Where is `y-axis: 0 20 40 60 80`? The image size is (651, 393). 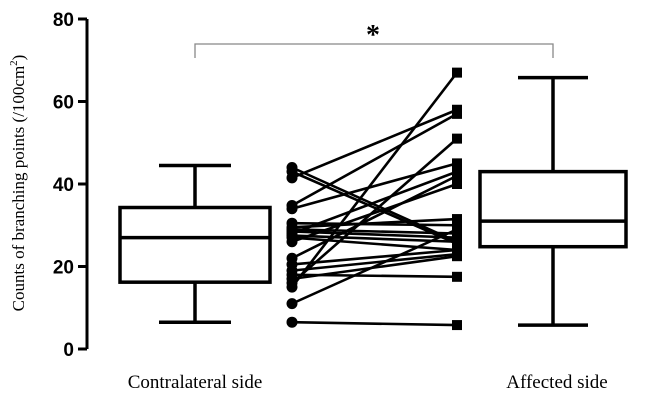
y-axis: 0 20 40 60 80 is located at coordinates (71, 185).